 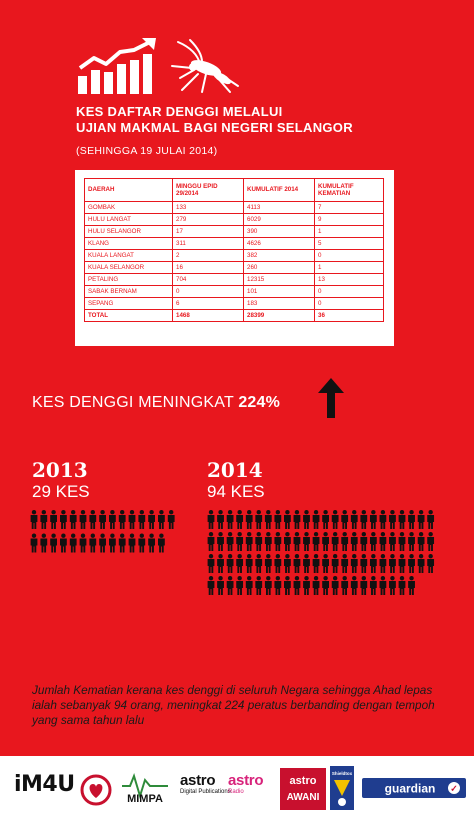 What do you see at coordinates (128, 207) in the screenshot?
I see `cell-district: GOMBAK` at bounding box center [128, 207].